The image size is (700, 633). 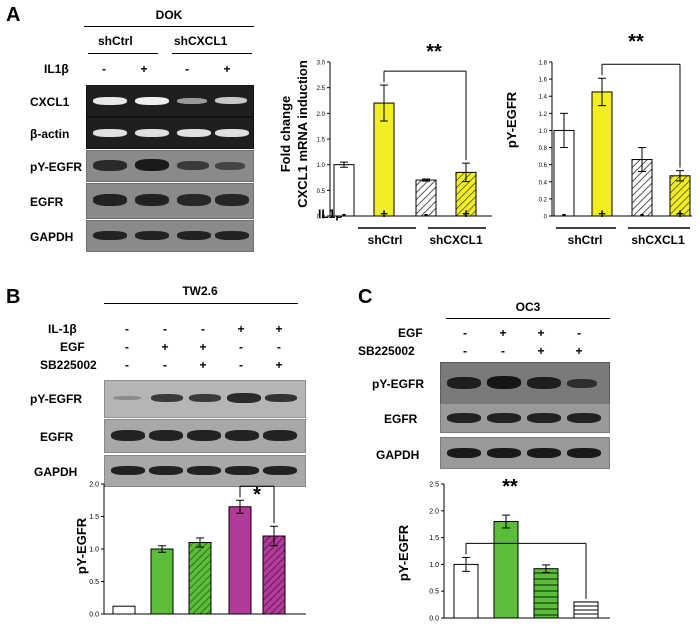 What do you see at coordinates (543, 98) in the screenshot?
I see `chart-a2-y-tick-label: 1.4` at bounding box center [543, 98].